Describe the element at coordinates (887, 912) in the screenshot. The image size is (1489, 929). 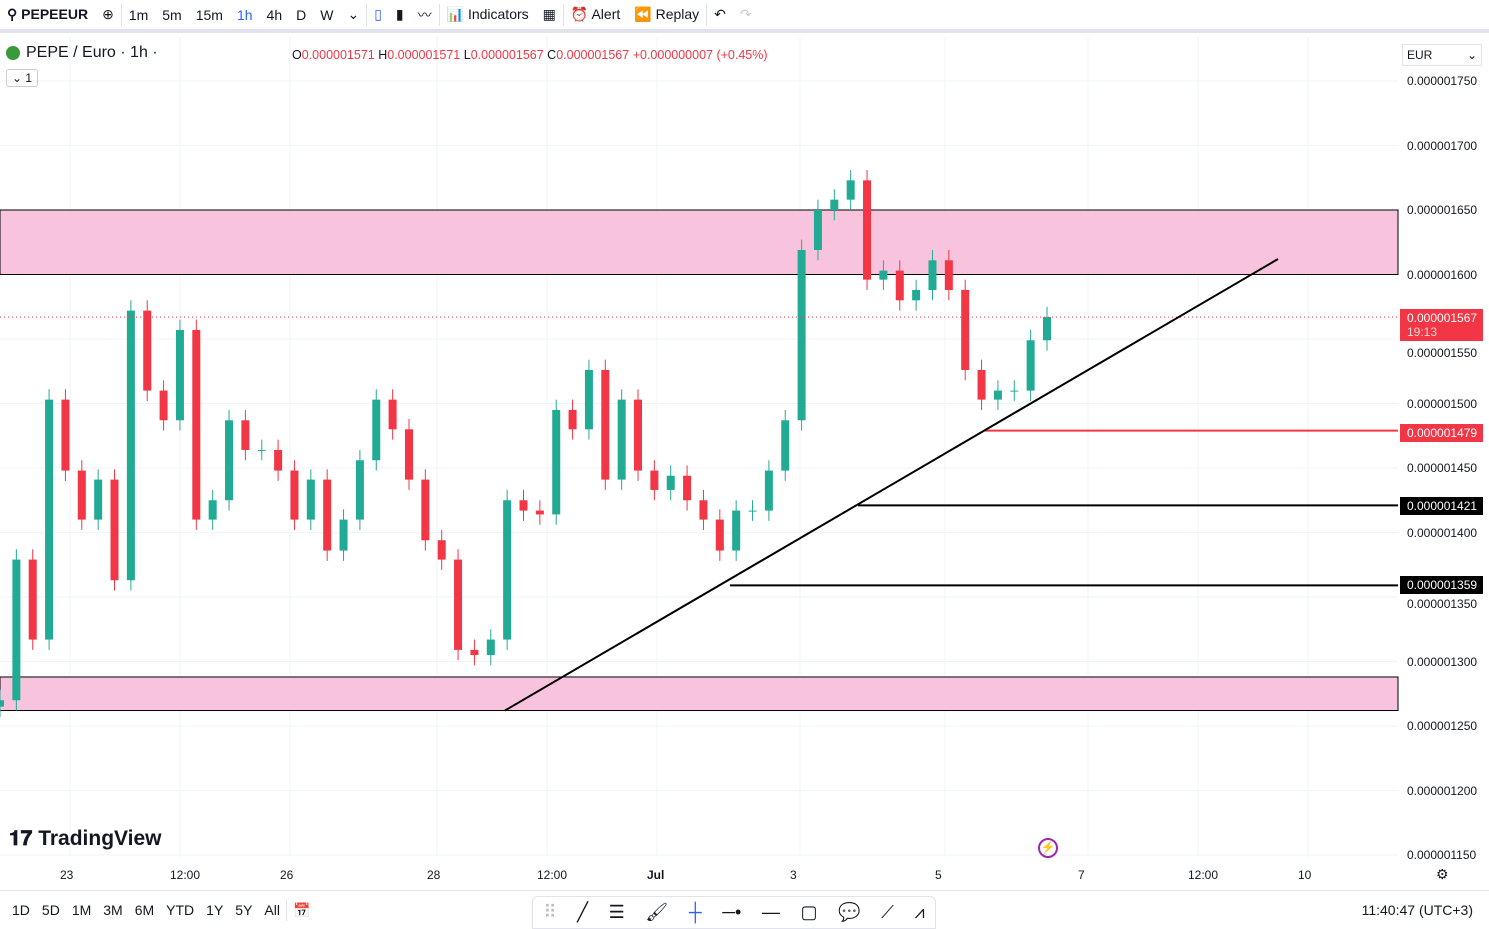
I see `path-icon: ⟋` at that location.